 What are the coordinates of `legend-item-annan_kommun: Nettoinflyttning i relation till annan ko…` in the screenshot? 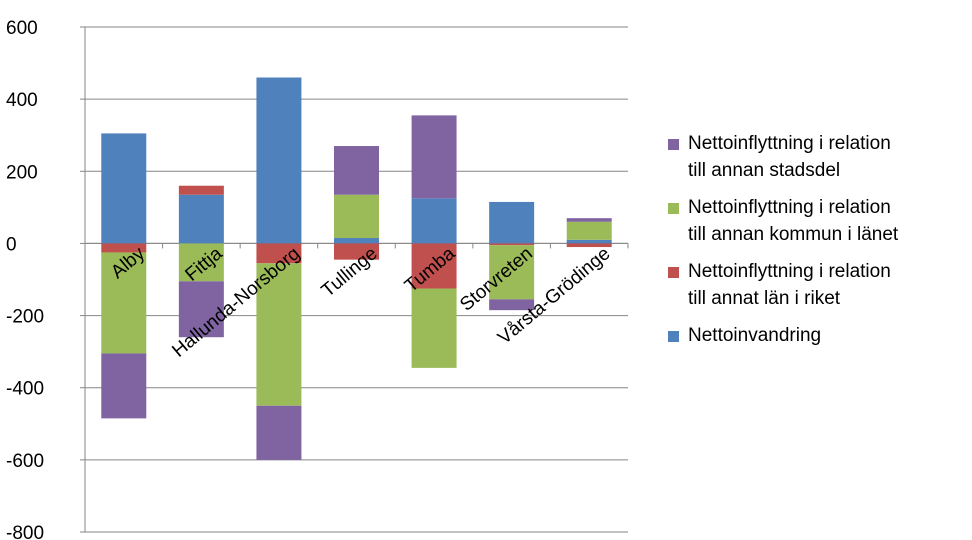 It's located at (818, 221).